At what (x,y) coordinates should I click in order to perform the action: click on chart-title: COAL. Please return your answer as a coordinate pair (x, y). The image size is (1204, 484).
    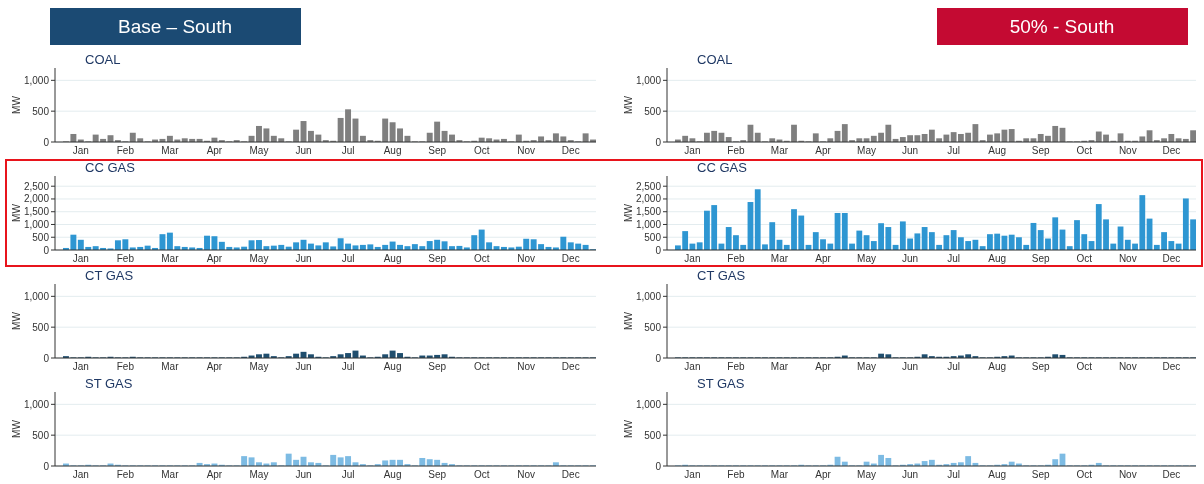
    Looking at the image, I should click on (103, 59).